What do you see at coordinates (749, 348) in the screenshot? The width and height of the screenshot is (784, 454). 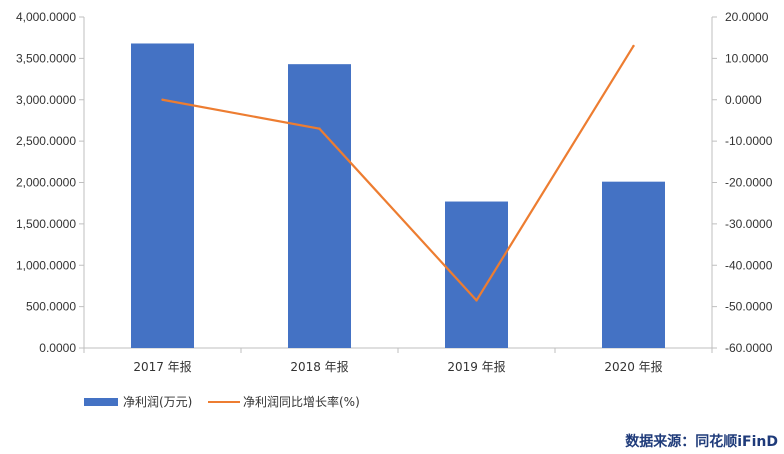 I see `right-tick-label: -60.0000` at bounding box center [749, 348].